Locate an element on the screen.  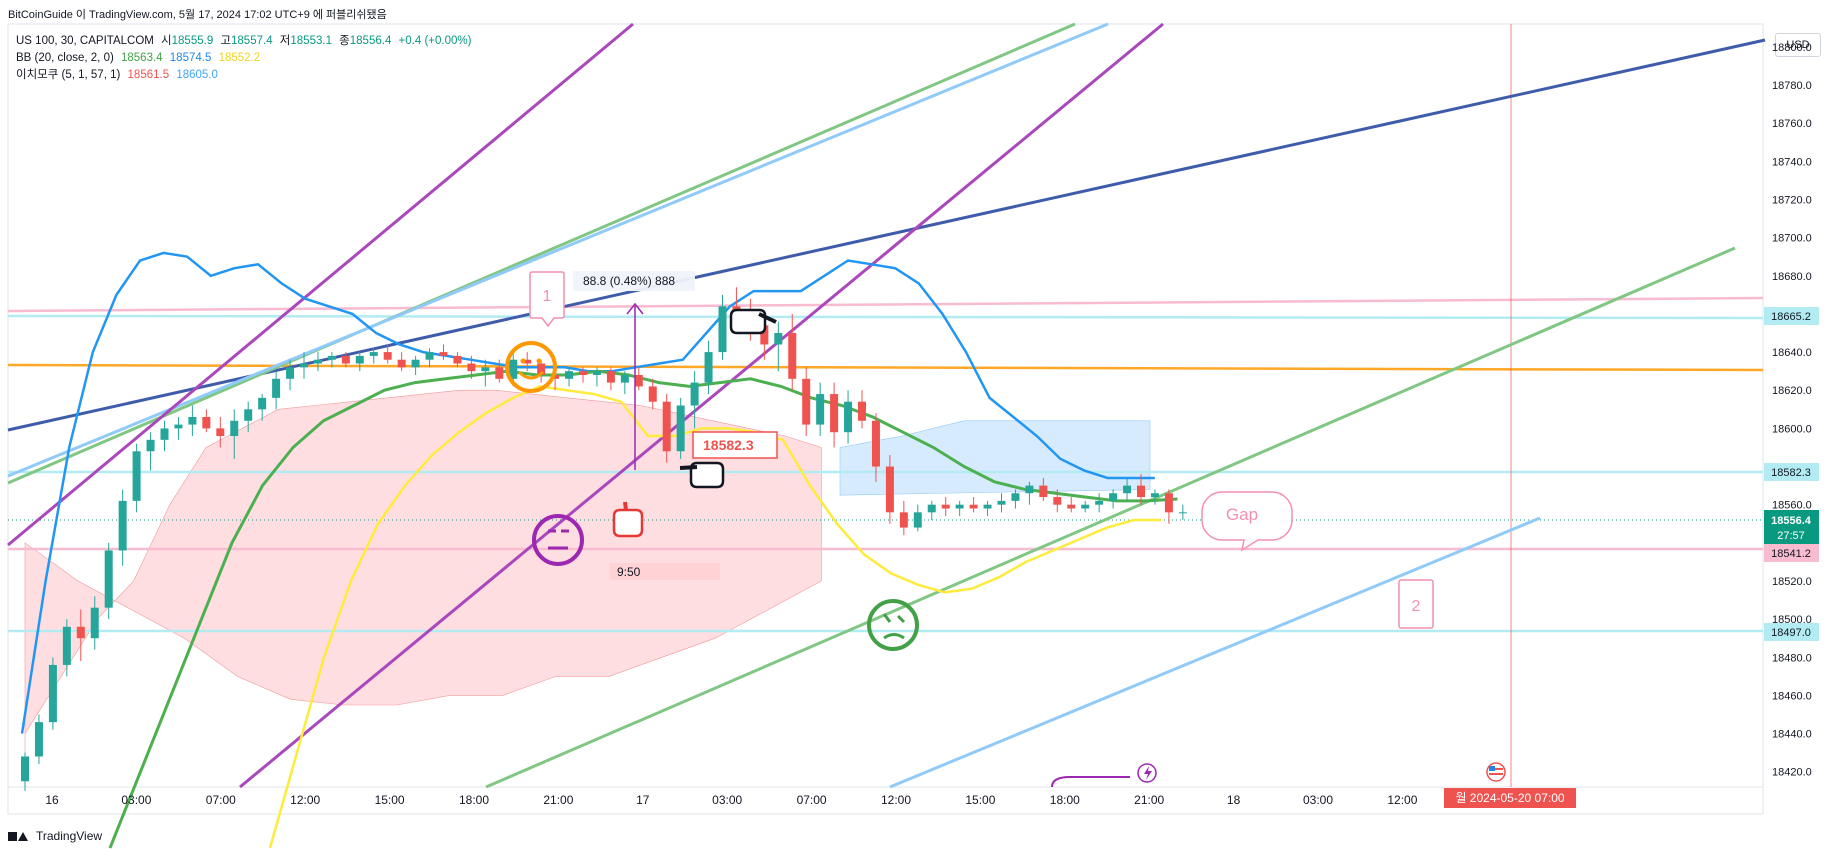
trend-line-pink is located at coordinates (885, 304).